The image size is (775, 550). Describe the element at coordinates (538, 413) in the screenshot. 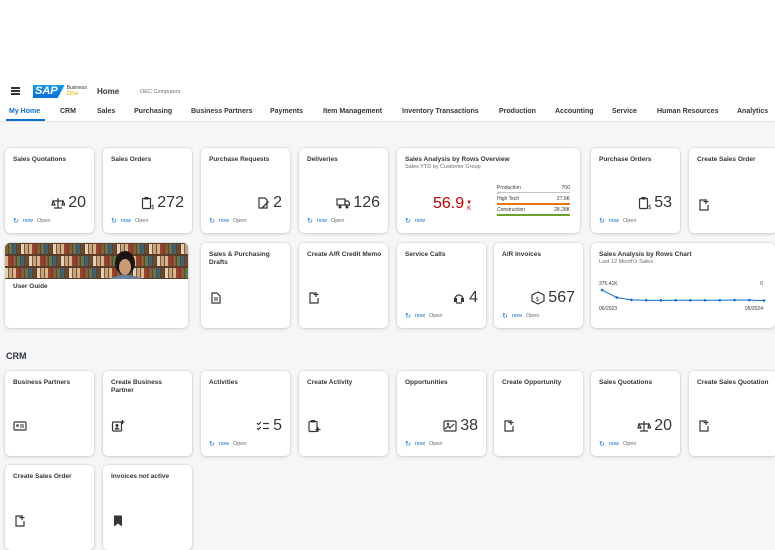

I see `tile-create-opportunity: Create Opportunity` at that location.